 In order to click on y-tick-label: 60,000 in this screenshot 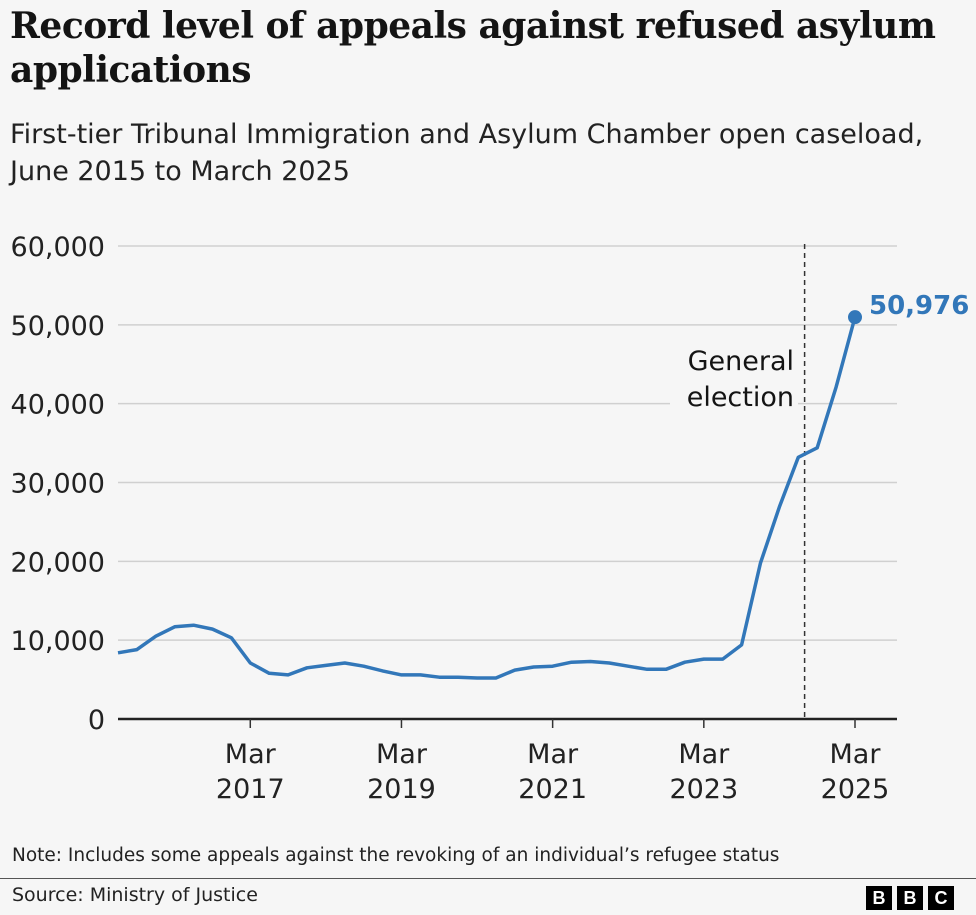, I will do `click(58, 247)`.